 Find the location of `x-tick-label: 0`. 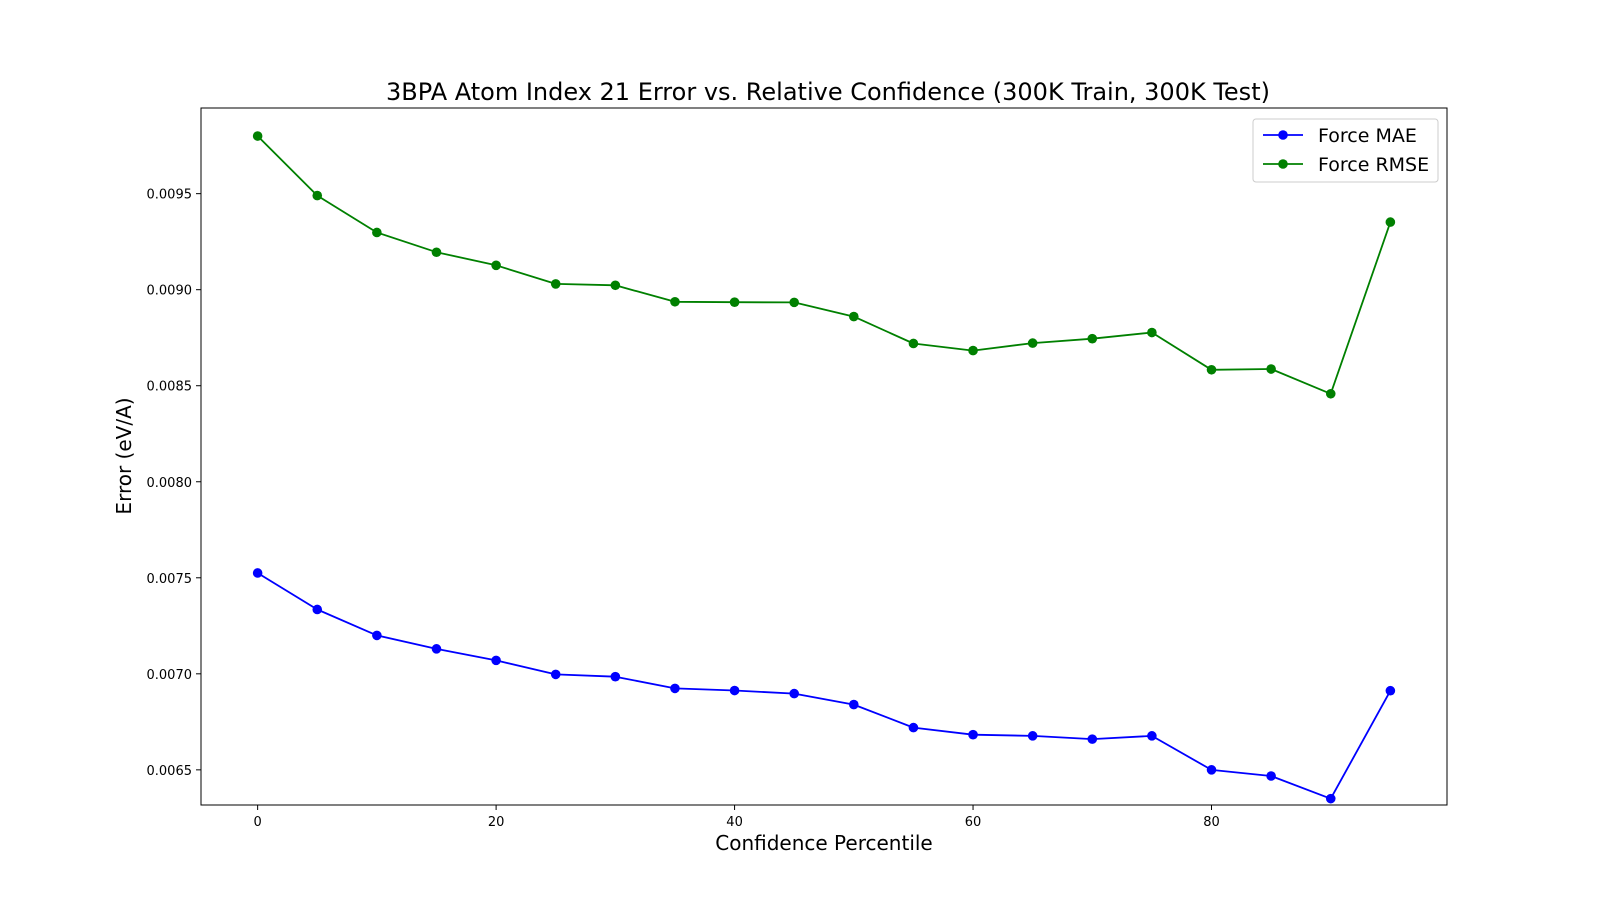

x-tick-label: 0 is located at coordinates (257, 822).